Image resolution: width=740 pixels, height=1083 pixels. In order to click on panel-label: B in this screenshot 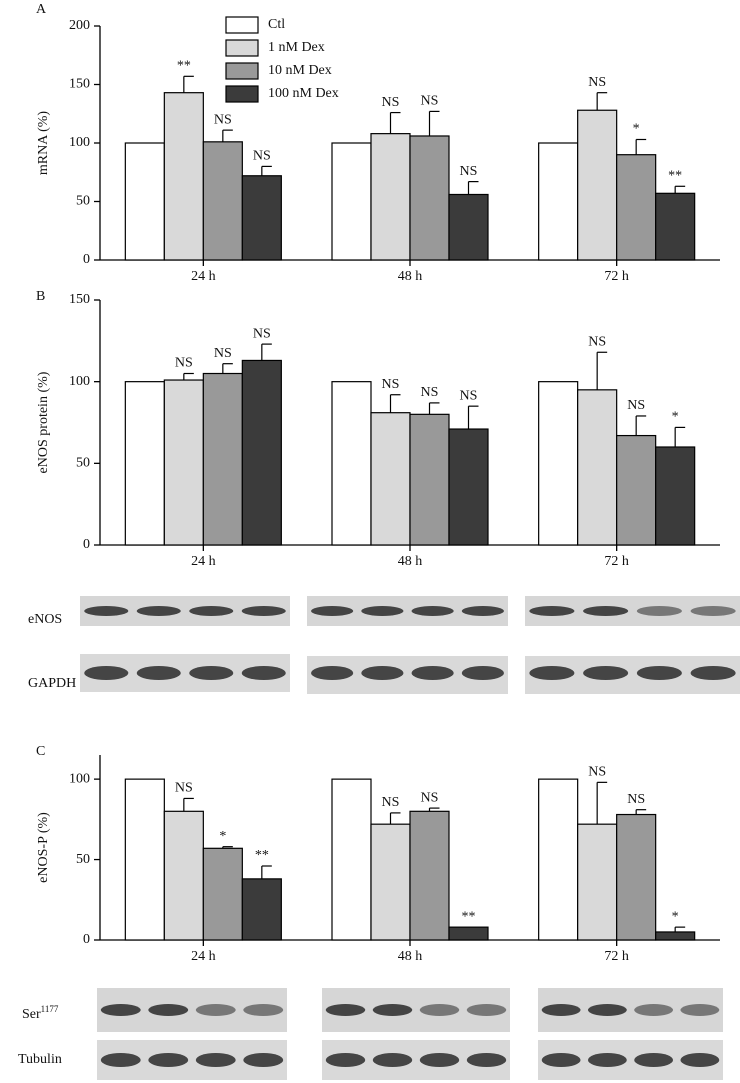, I will do `click(40, 296)`.